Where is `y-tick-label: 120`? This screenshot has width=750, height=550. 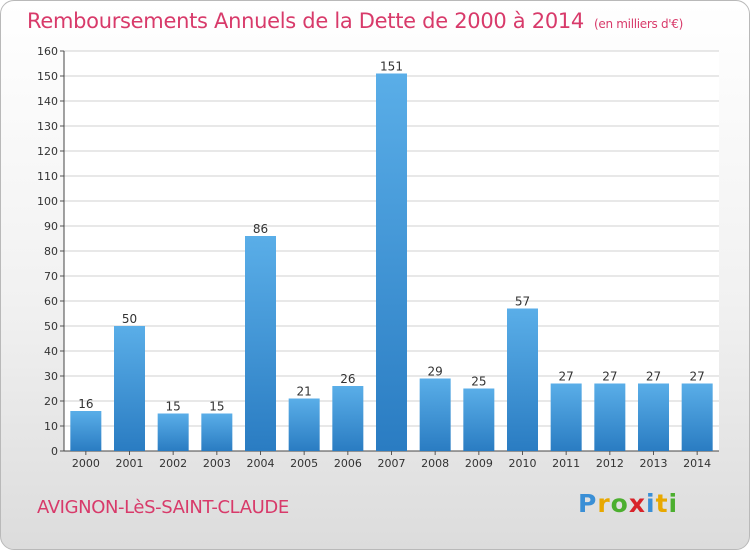 y-tick-label: 120 is located at coordinates (47, 151).